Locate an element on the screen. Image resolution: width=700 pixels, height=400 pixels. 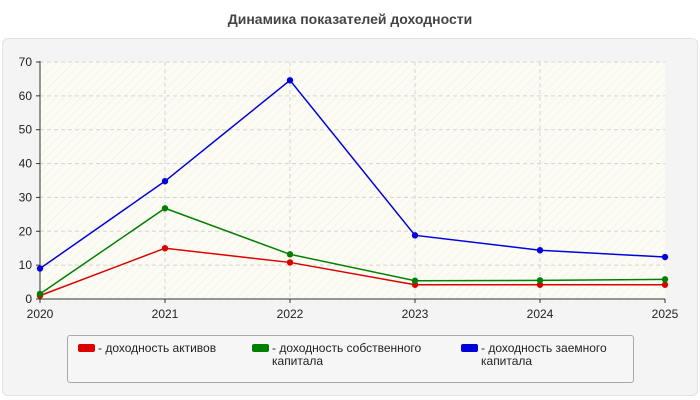
y-tick-label: 30 is located at coordinates (26, 197).